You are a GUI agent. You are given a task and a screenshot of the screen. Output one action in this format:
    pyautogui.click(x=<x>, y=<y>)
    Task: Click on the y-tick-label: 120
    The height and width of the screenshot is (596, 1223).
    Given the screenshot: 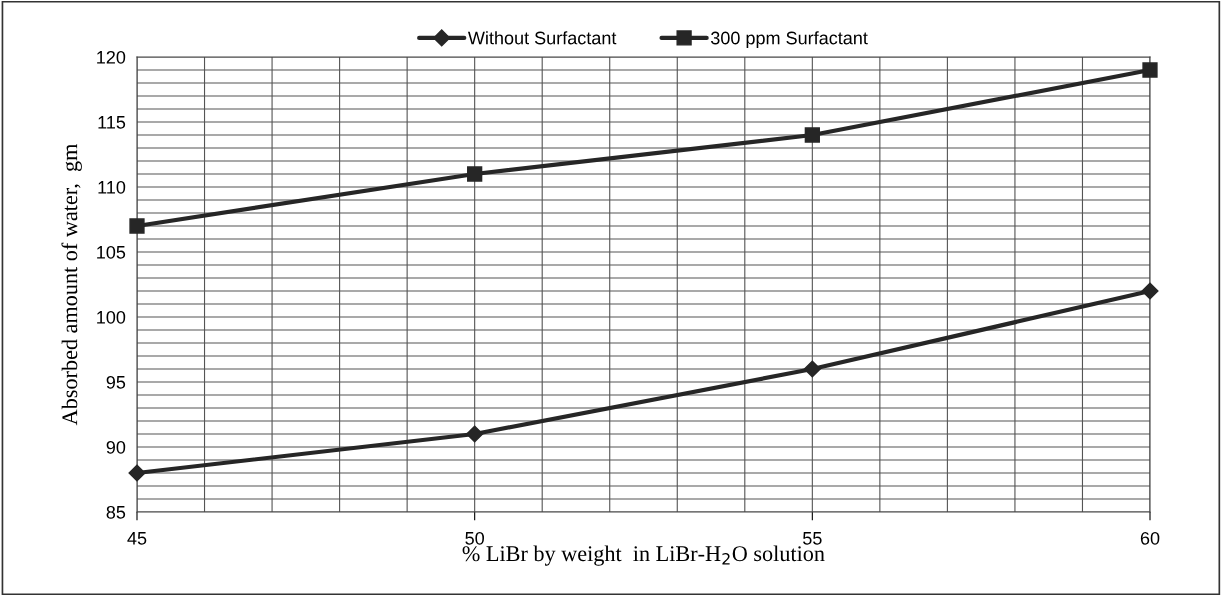 What is the action you would take?
    pyautogui.click(x=111, y=57)
    